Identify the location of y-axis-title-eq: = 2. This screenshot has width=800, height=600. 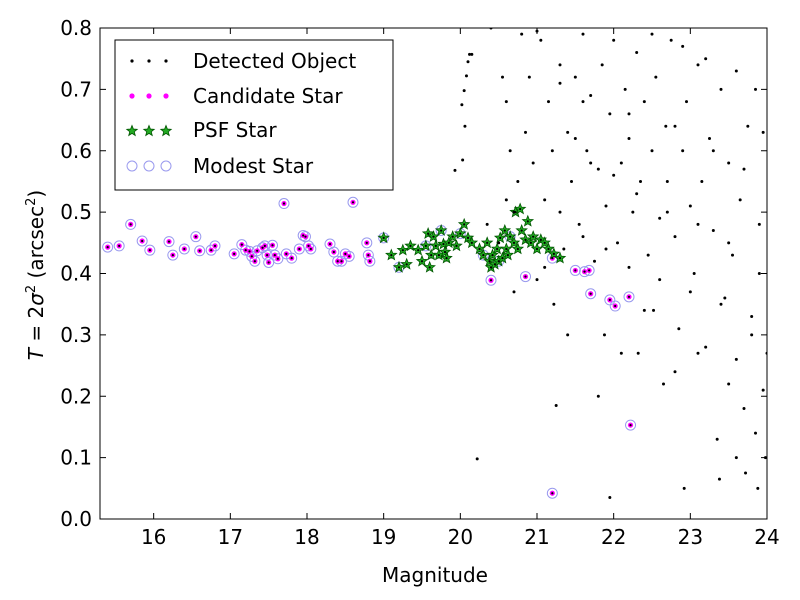
(36, 327).